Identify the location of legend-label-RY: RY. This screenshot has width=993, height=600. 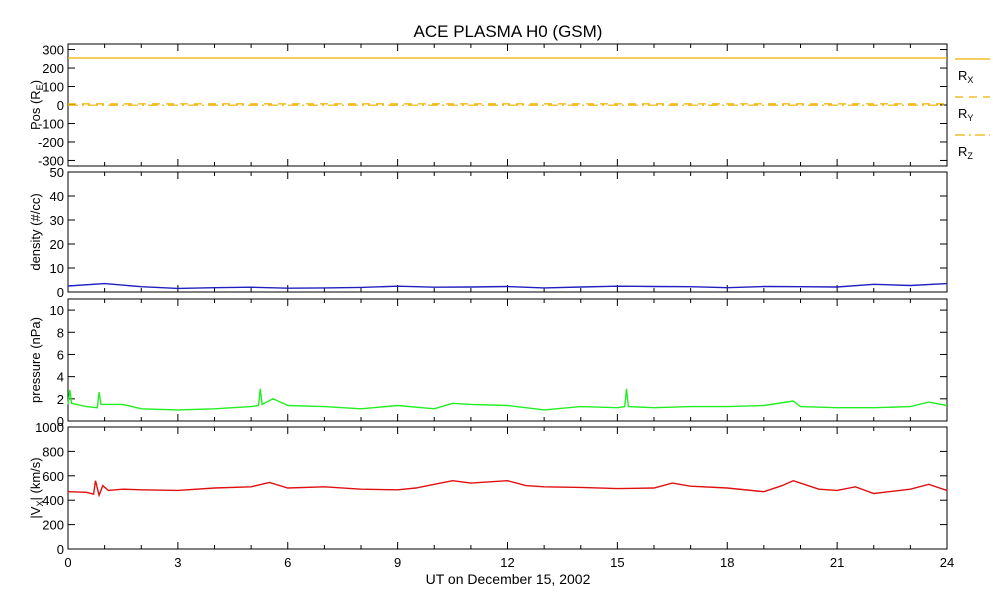
(965, 114).